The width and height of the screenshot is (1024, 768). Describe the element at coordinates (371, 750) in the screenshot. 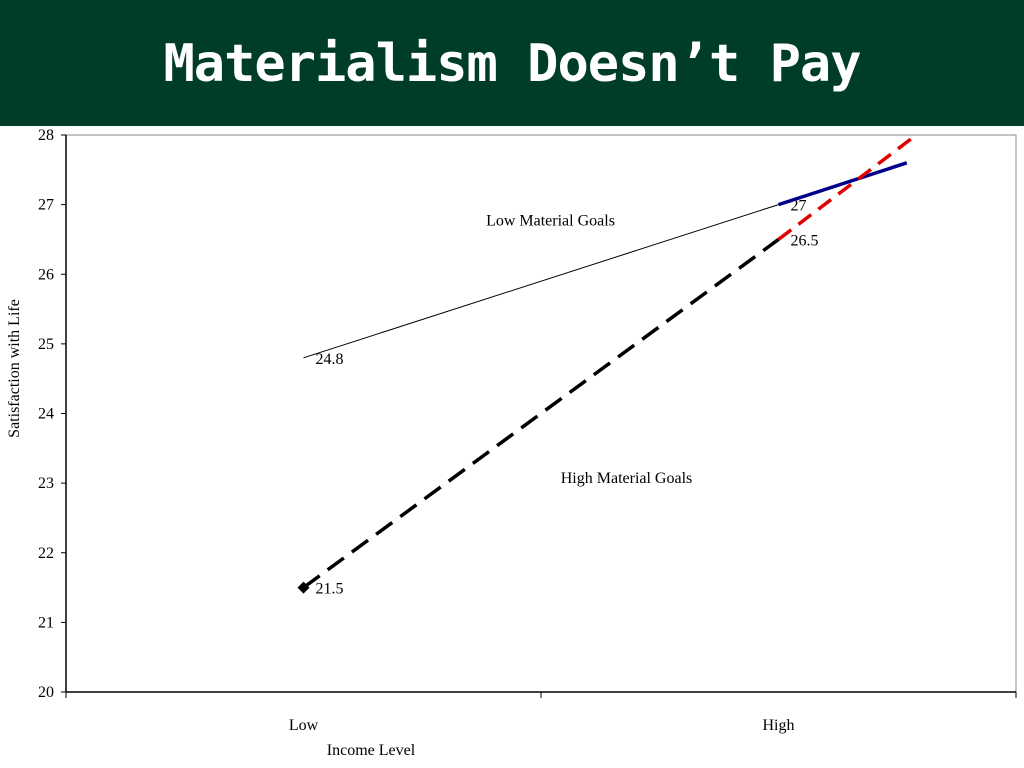

I see `x-axis-label: Income Level` at that location.